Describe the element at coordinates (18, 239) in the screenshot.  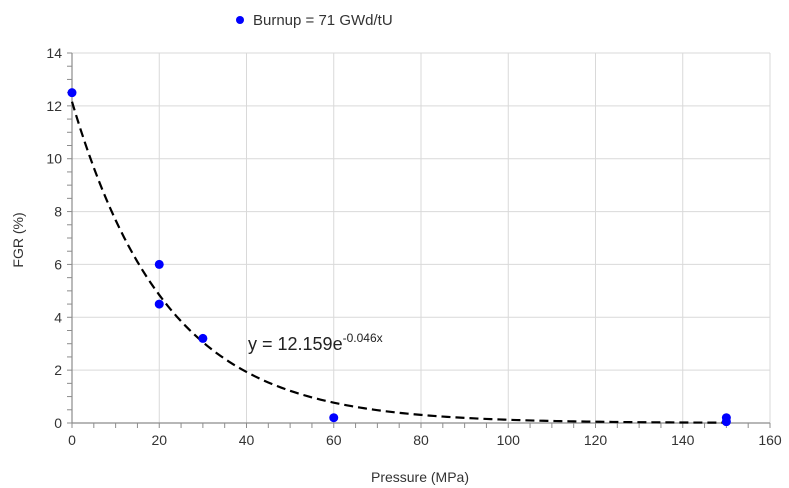
I see `y-axis-title: FGR (%)` at that location.